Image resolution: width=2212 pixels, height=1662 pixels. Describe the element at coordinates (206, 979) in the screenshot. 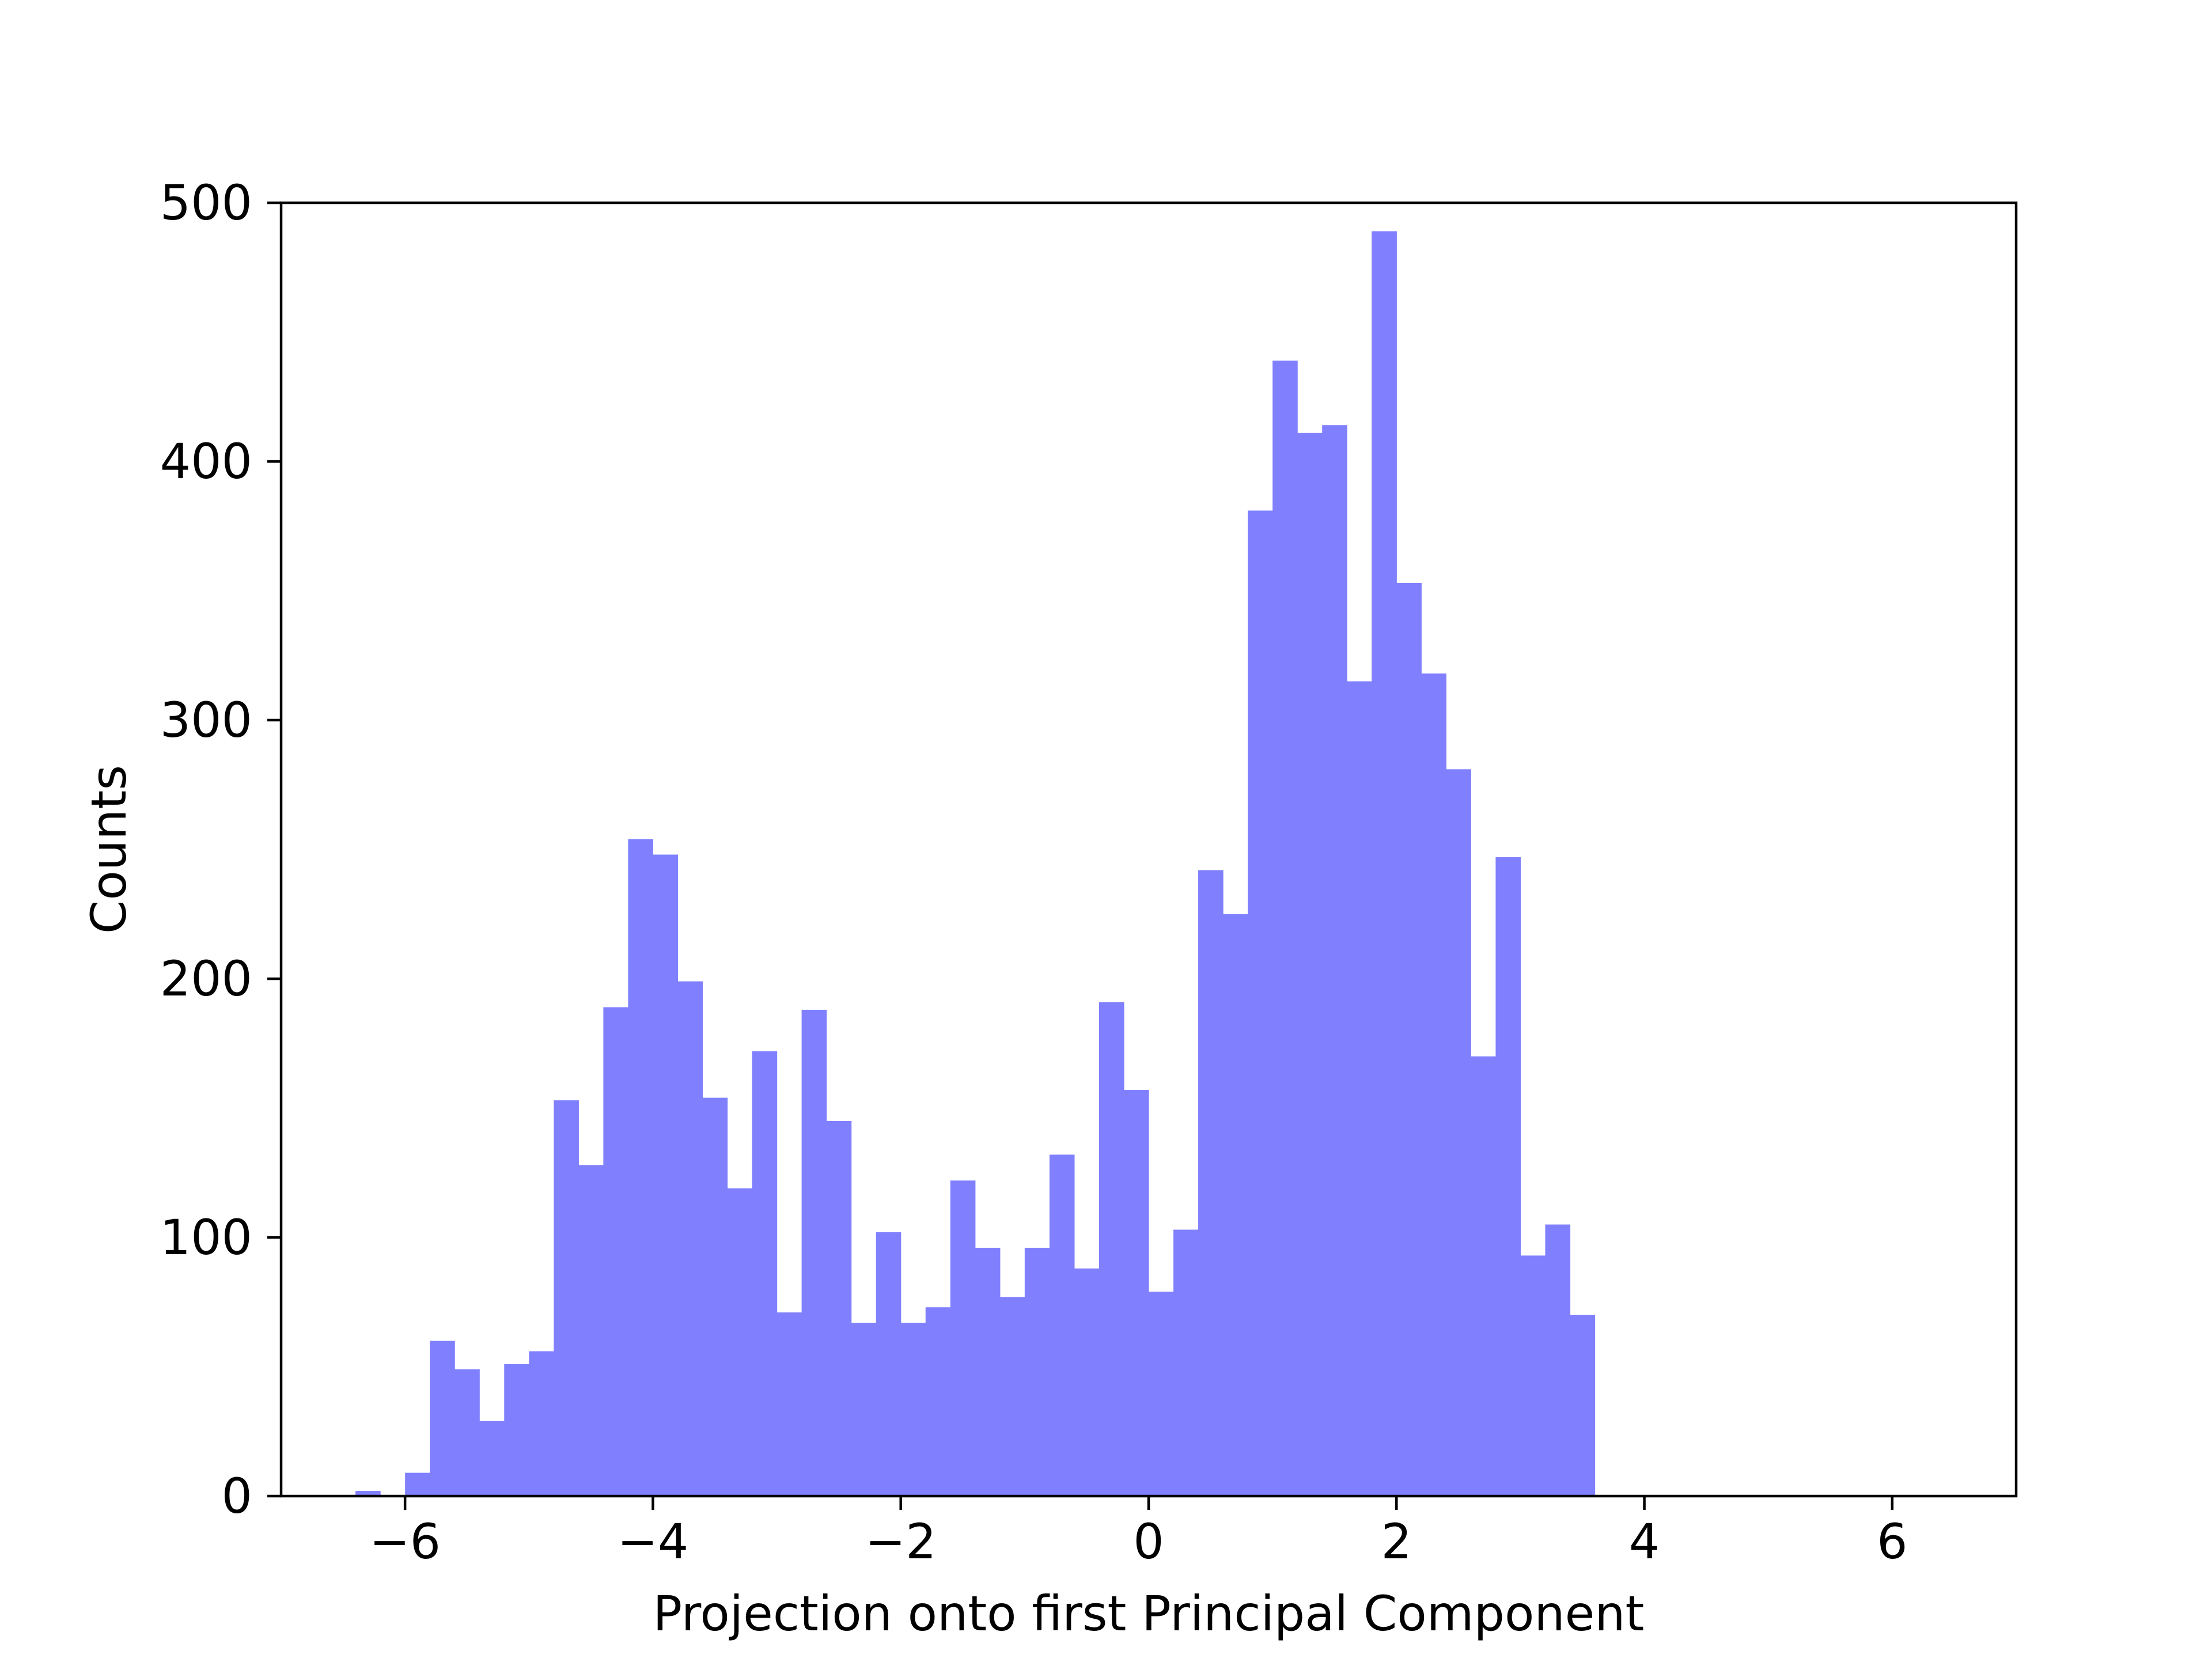

I see `y-tick-label: 200` at that location.